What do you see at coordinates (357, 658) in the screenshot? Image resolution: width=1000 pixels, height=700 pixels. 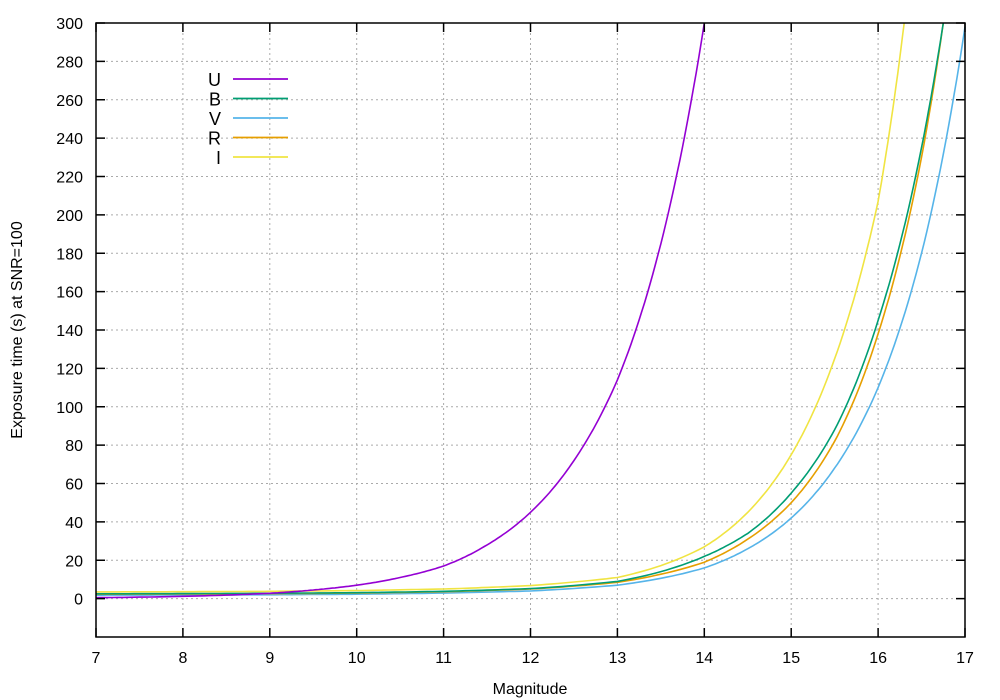 I see `x-tick-label: 10` at bounding box center [357, 658].